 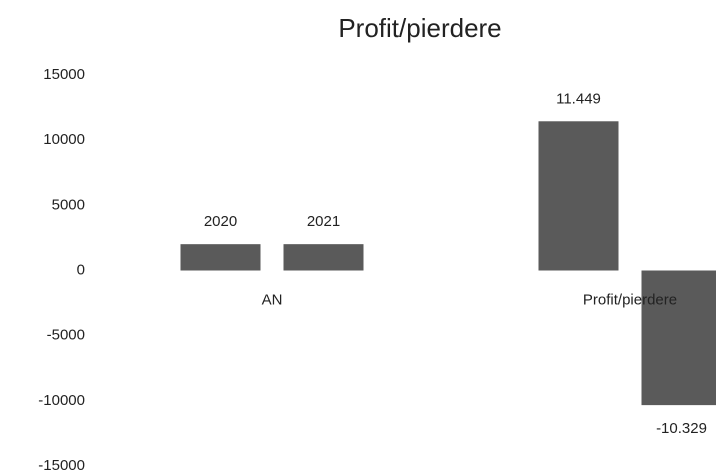 What do you see at coordinates (66, 335) in the screenshot?
I see `y-tick-label: -5000` at bounding box center [66, 335].